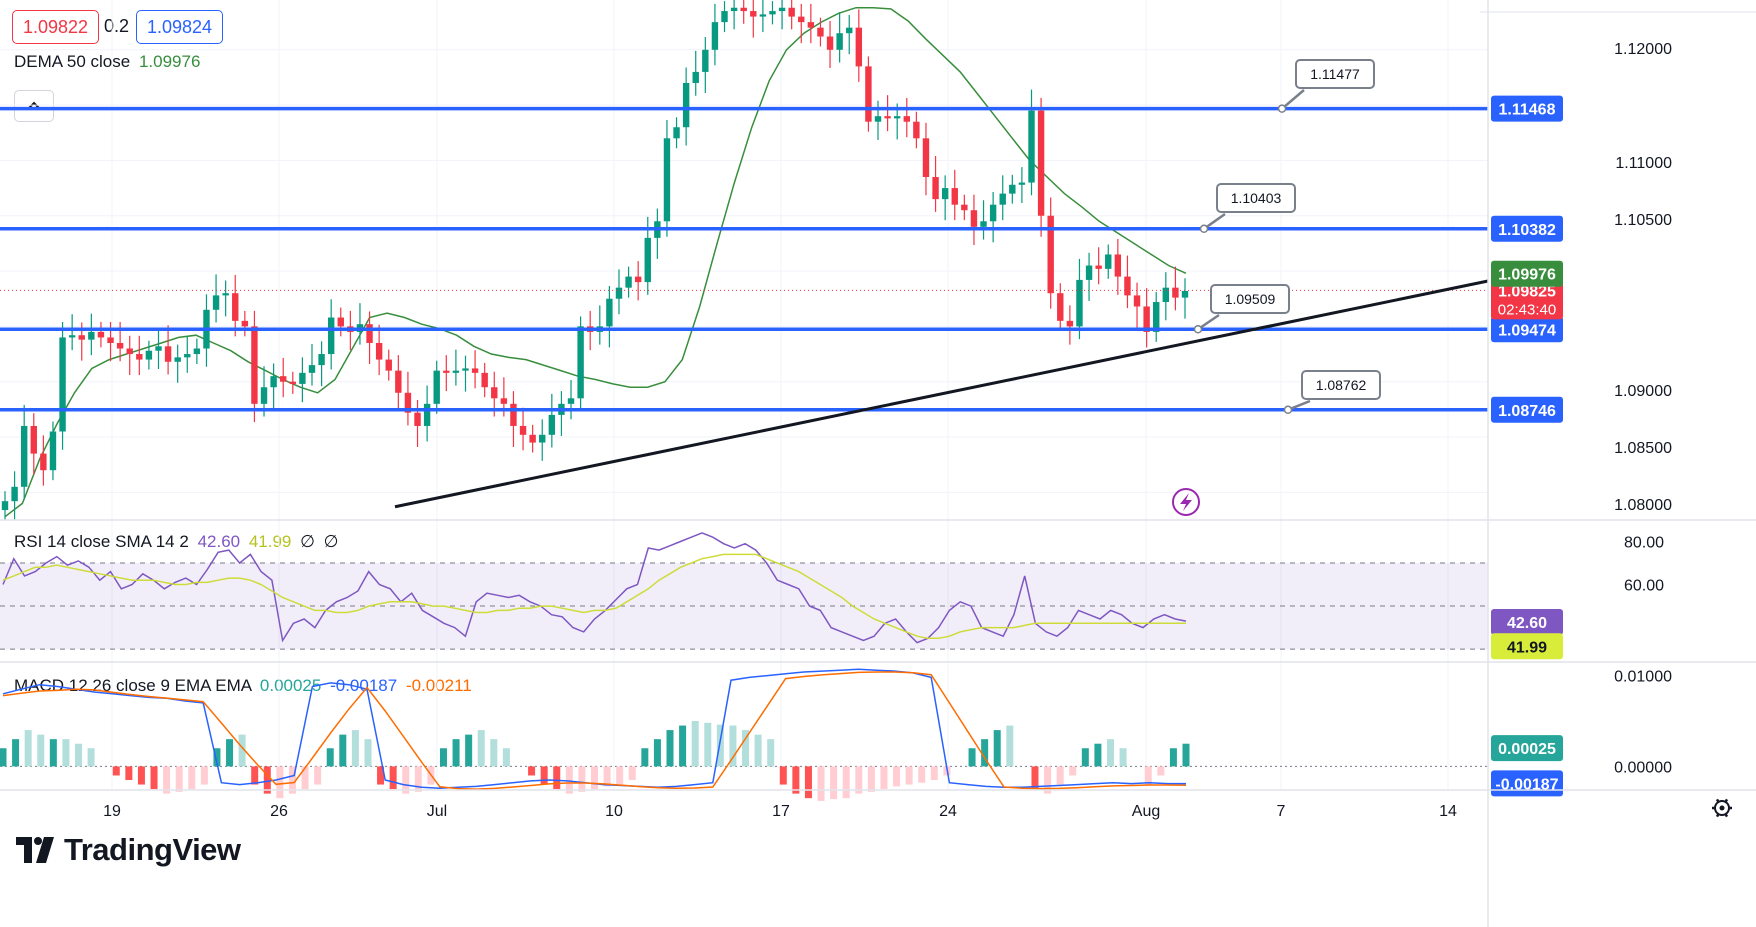  I want to click on rsi-value-tag, so click(1527, 621).